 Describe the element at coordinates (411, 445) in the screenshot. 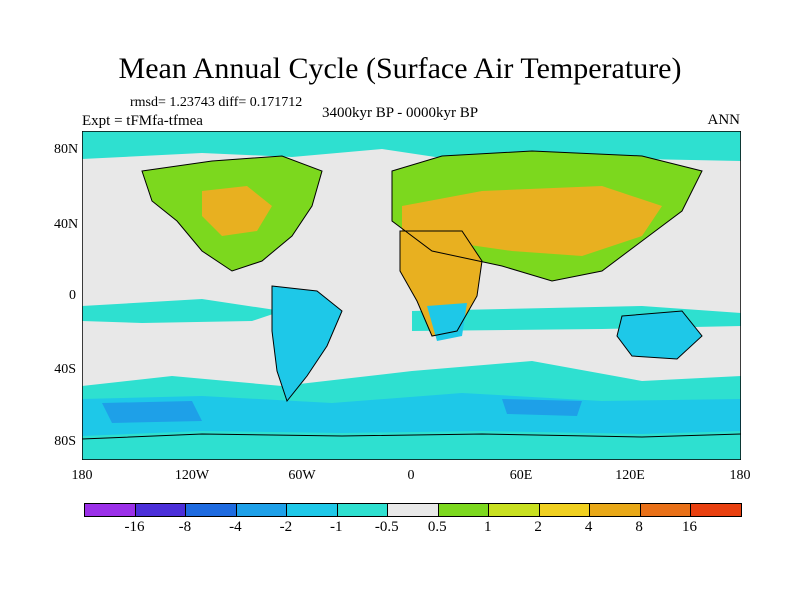

I see `antarctica` at that location.